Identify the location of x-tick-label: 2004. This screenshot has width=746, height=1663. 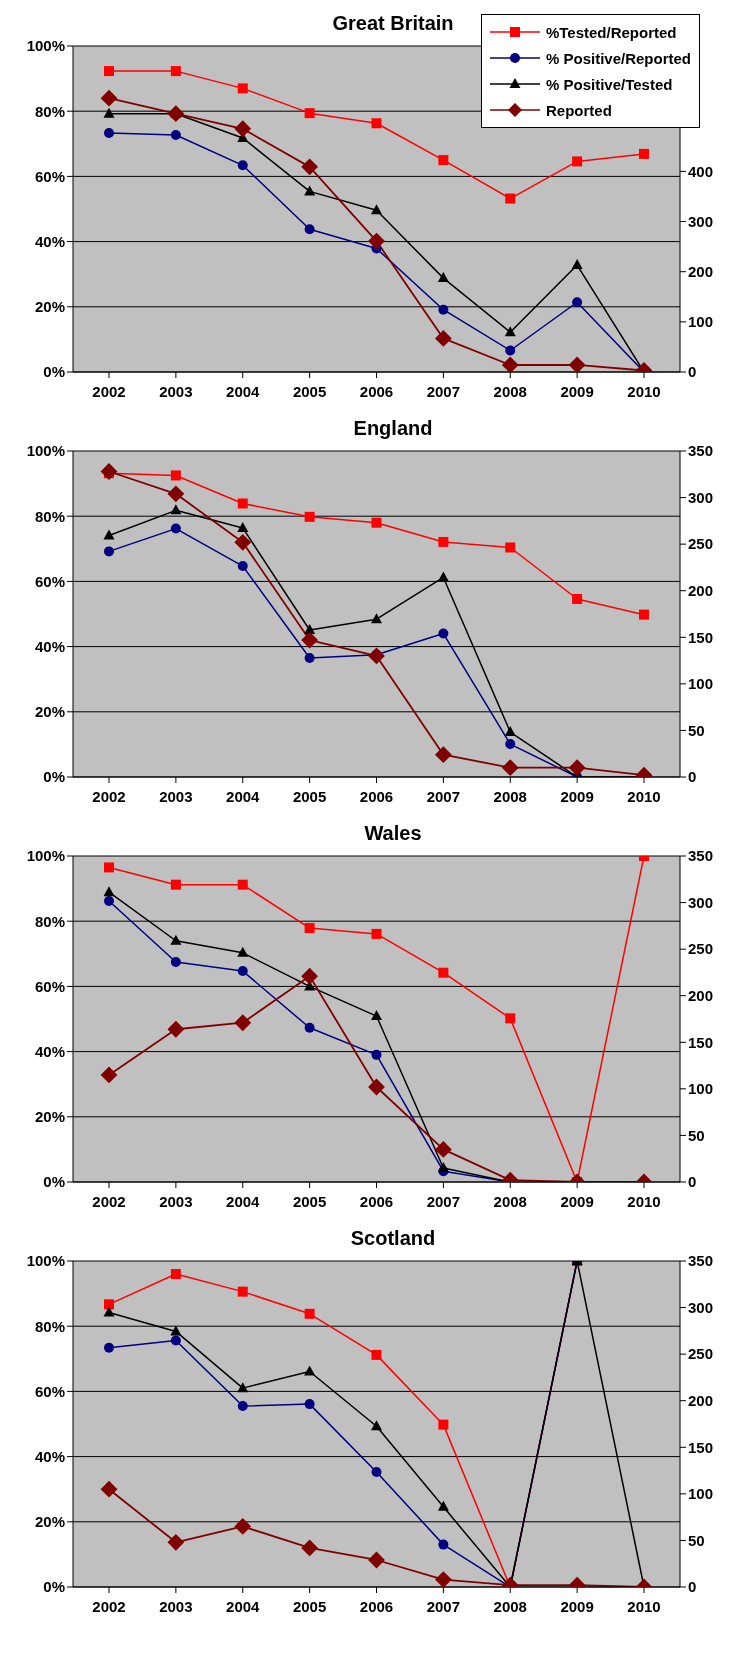
(243, 391).